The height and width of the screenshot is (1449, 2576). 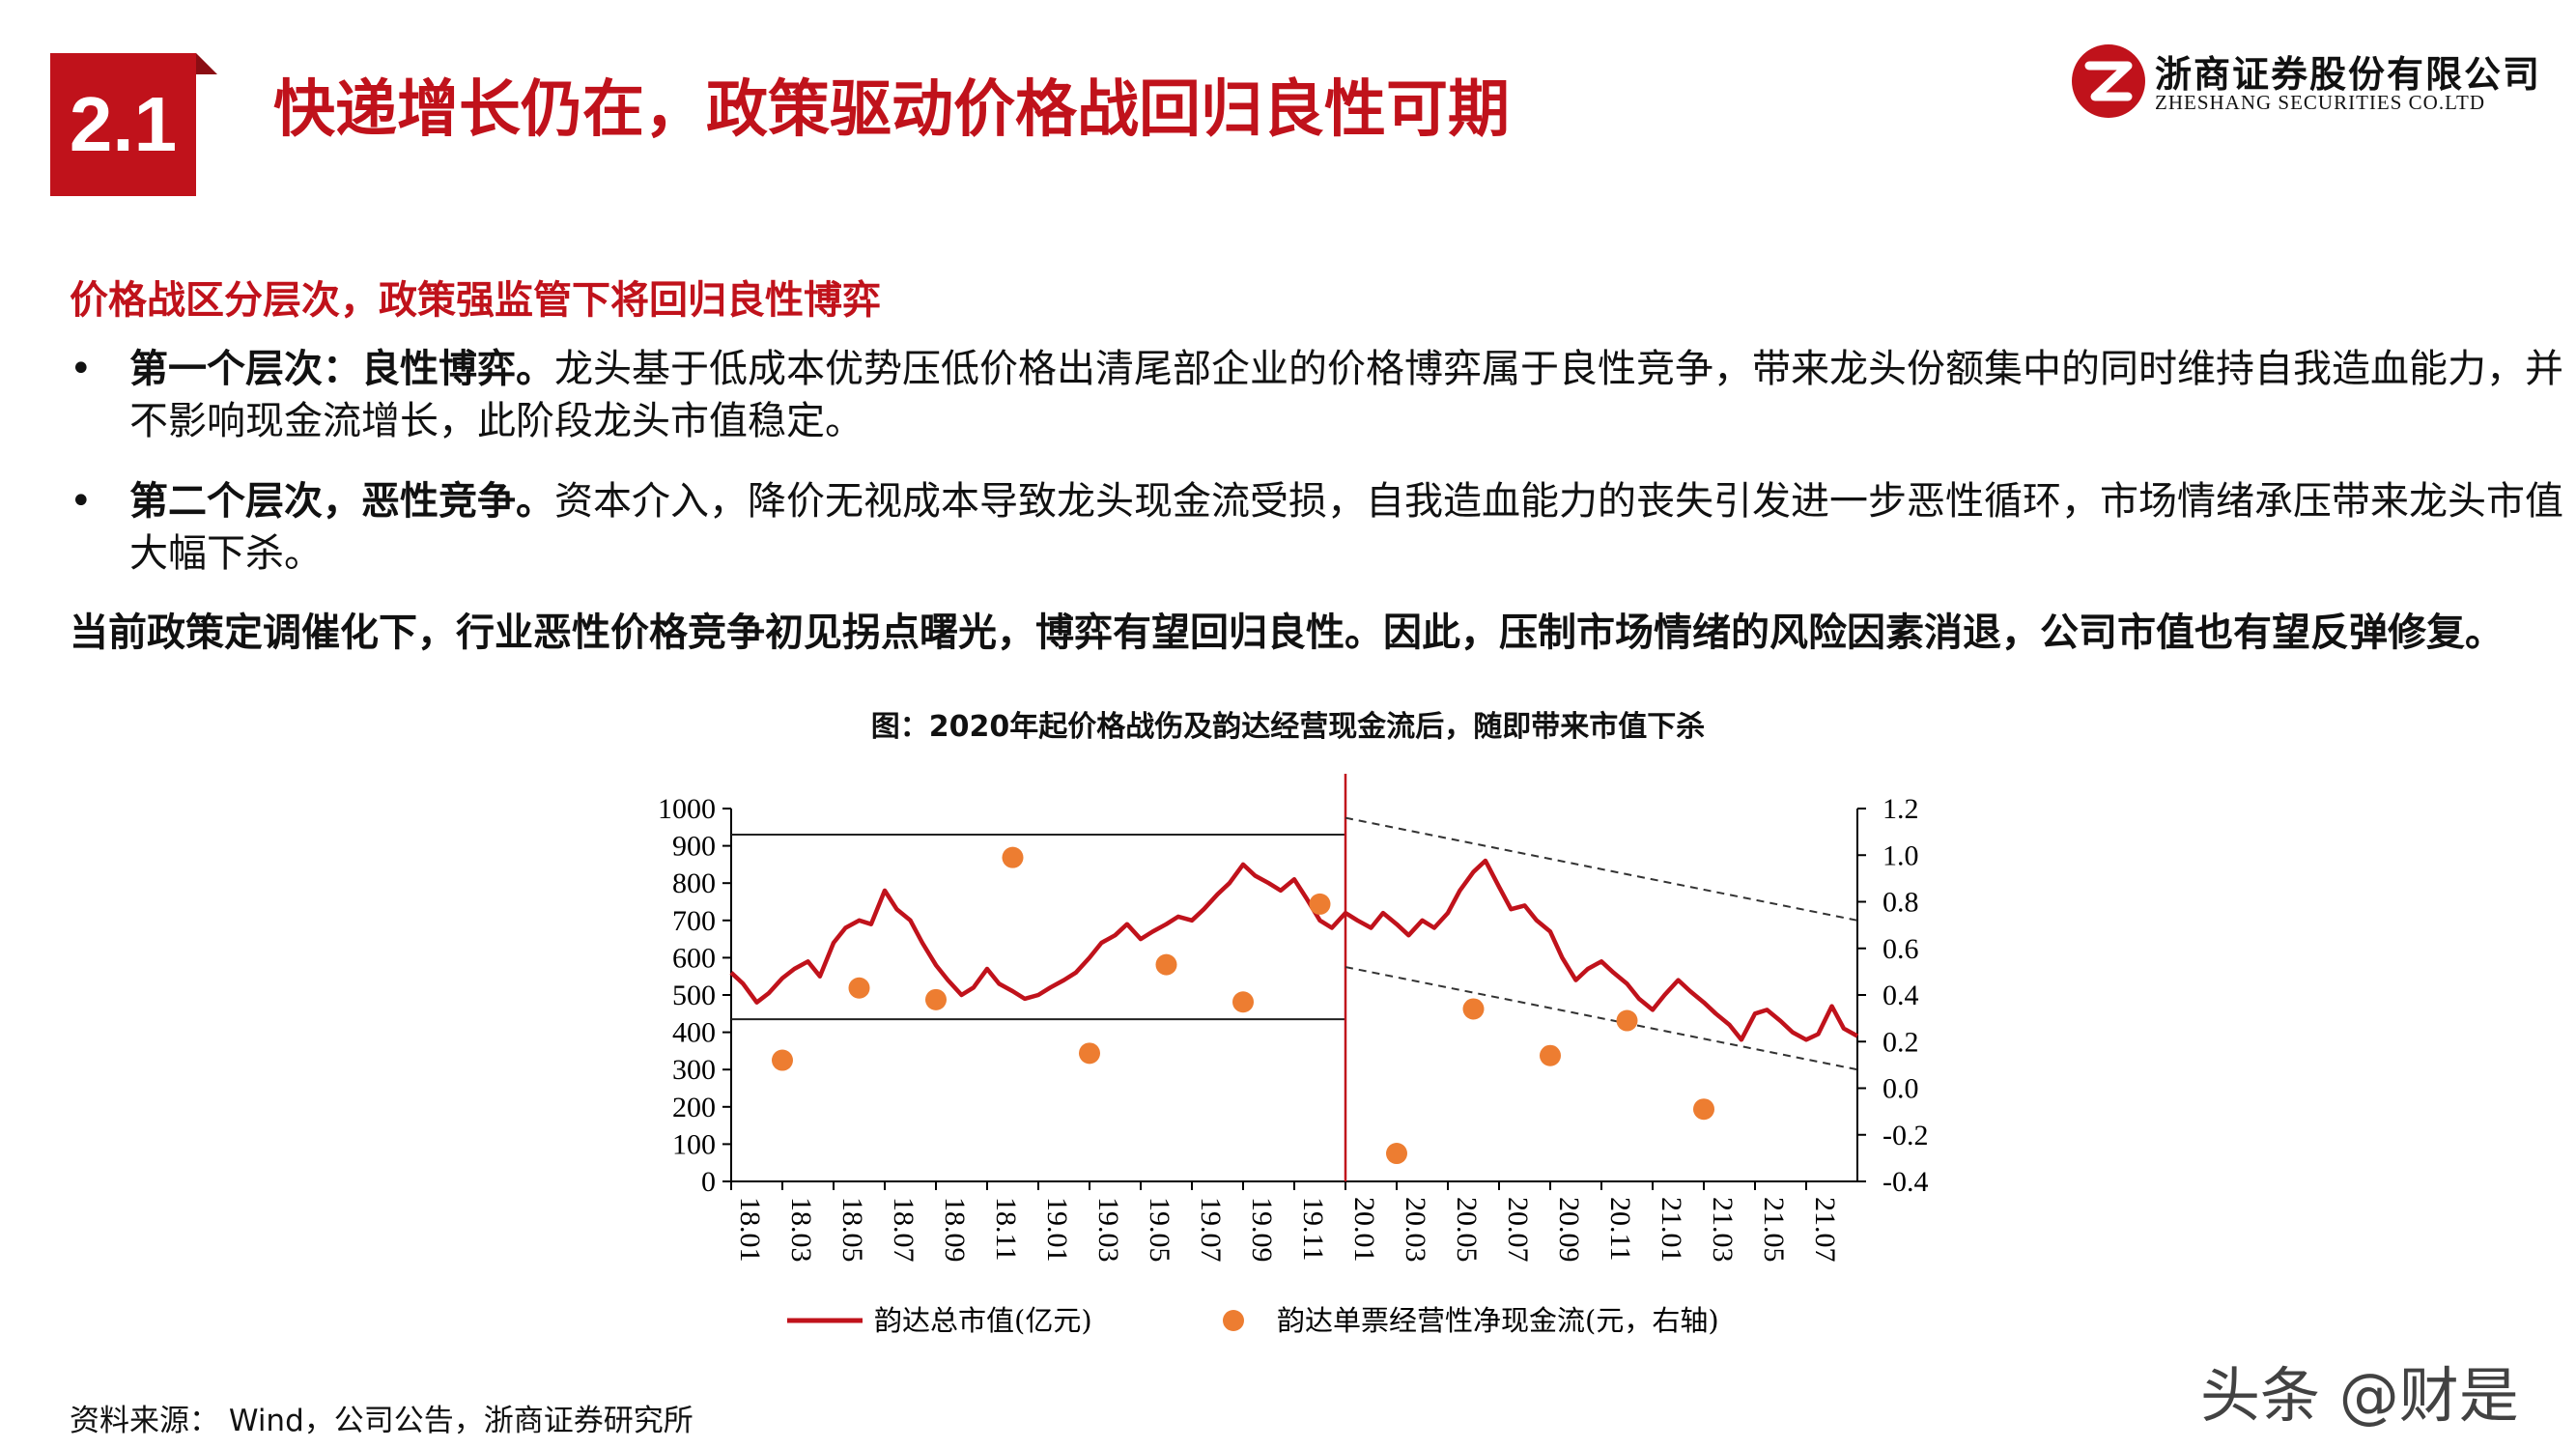 I want to click on x-tick-label: 19.11, so click(x=1313, y=1229).